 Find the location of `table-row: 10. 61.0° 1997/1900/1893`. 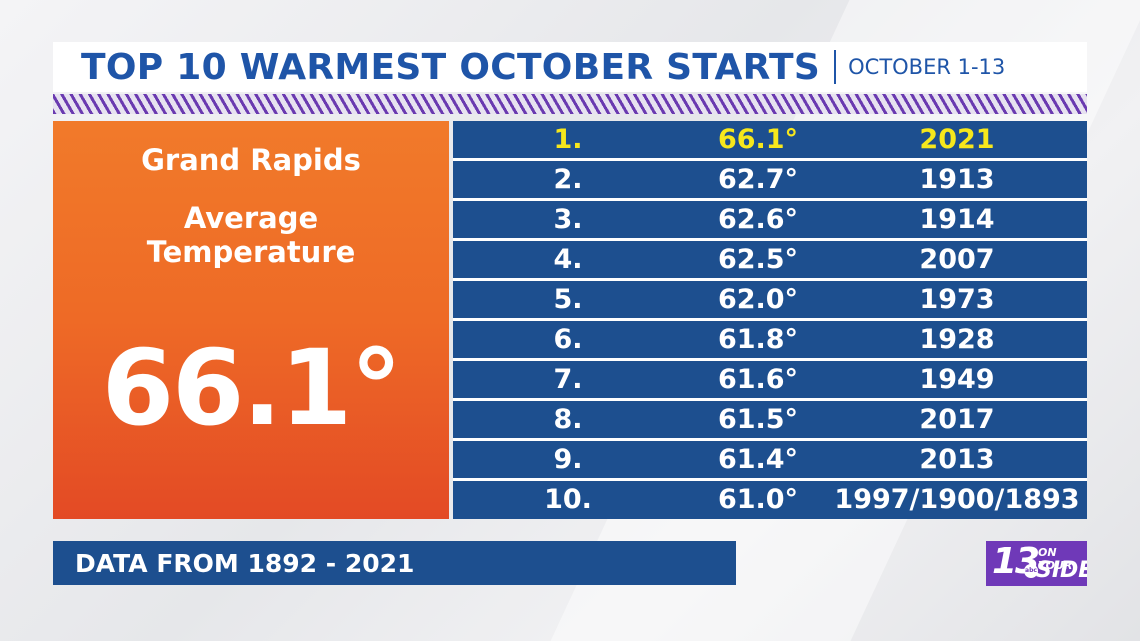

table-row: 10. 61.0° 1997/1900/1893 is located at coordinates (770, 500).